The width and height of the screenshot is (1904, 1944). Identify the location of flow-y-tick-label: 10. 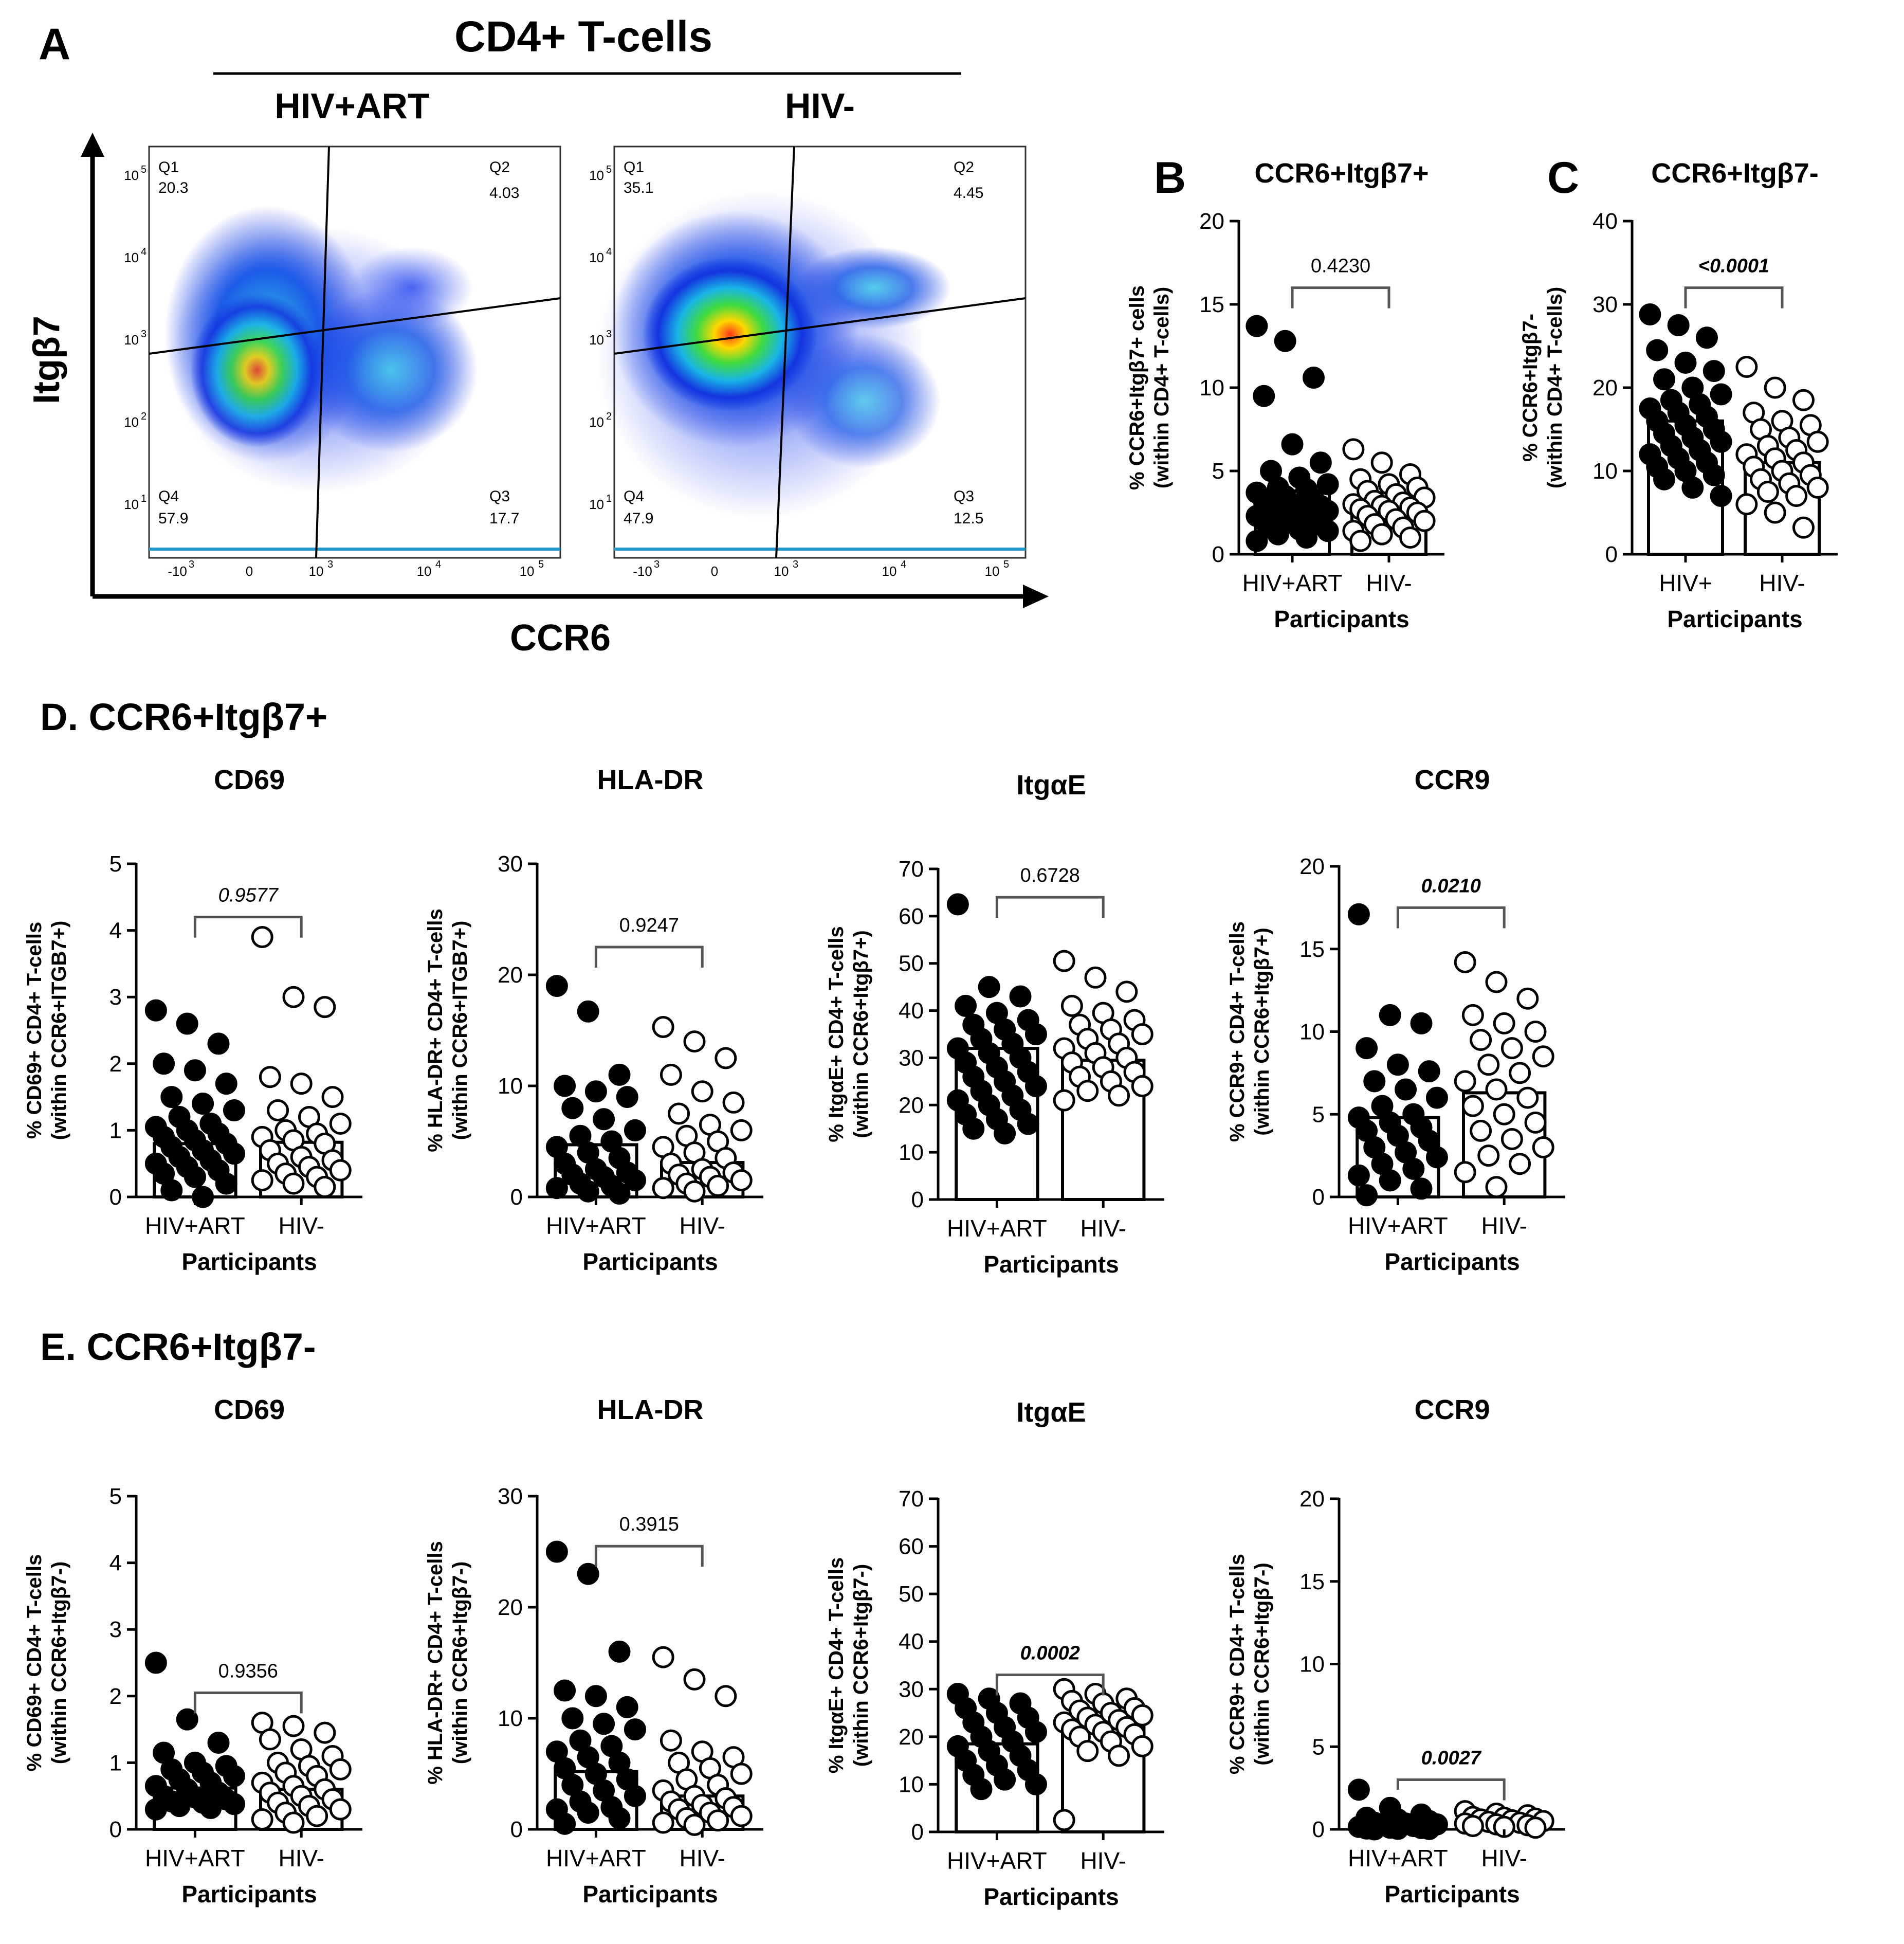
(596, 422).